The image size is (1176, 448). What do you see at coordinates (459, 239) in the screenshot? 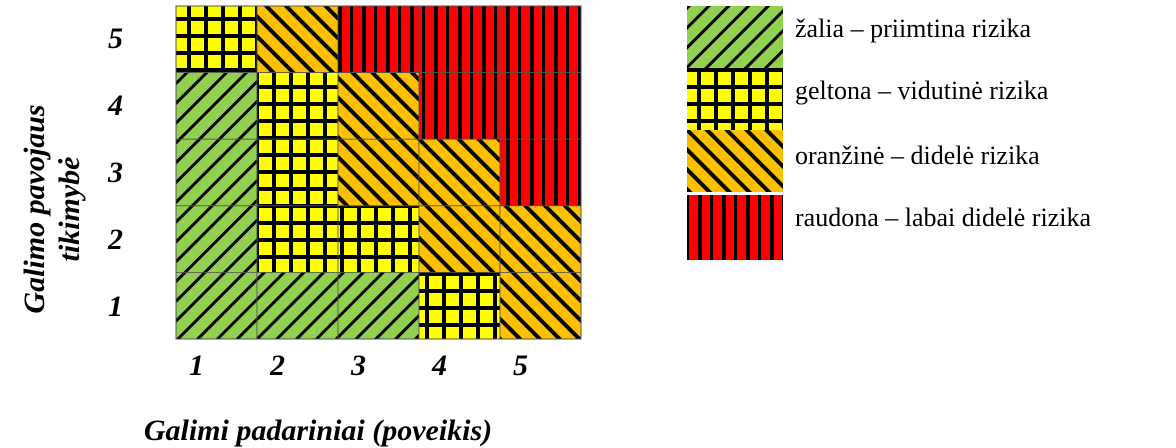
I see `cell-p2-i4-orange` at bounding box center [459, 239].